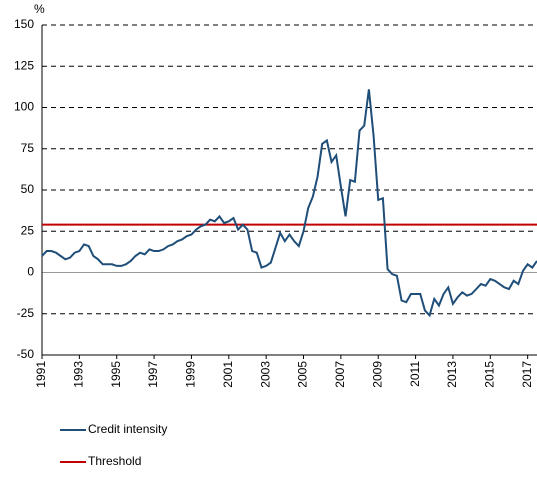  Describe the element at coordinates (114, 461) in the screenshot. I see `legend-label: Threshold` at that location.